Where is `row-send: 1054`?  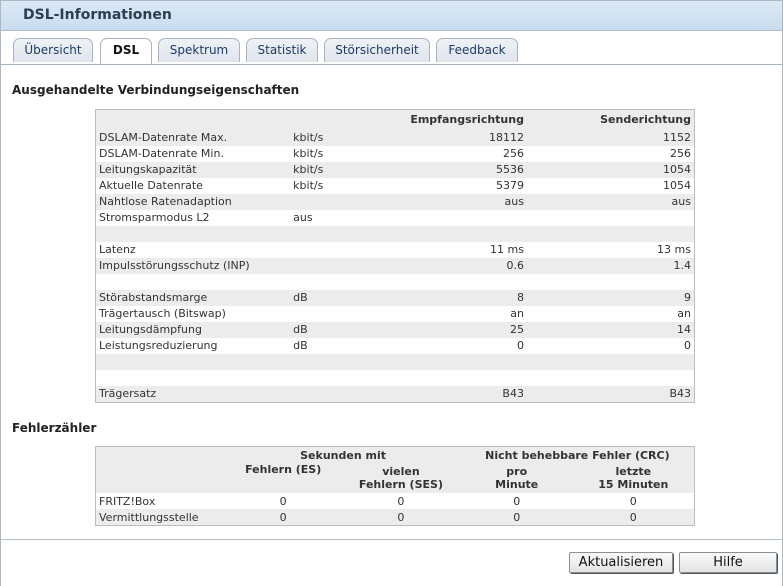
row-send: 1054 is located at coordinates (610, 185).